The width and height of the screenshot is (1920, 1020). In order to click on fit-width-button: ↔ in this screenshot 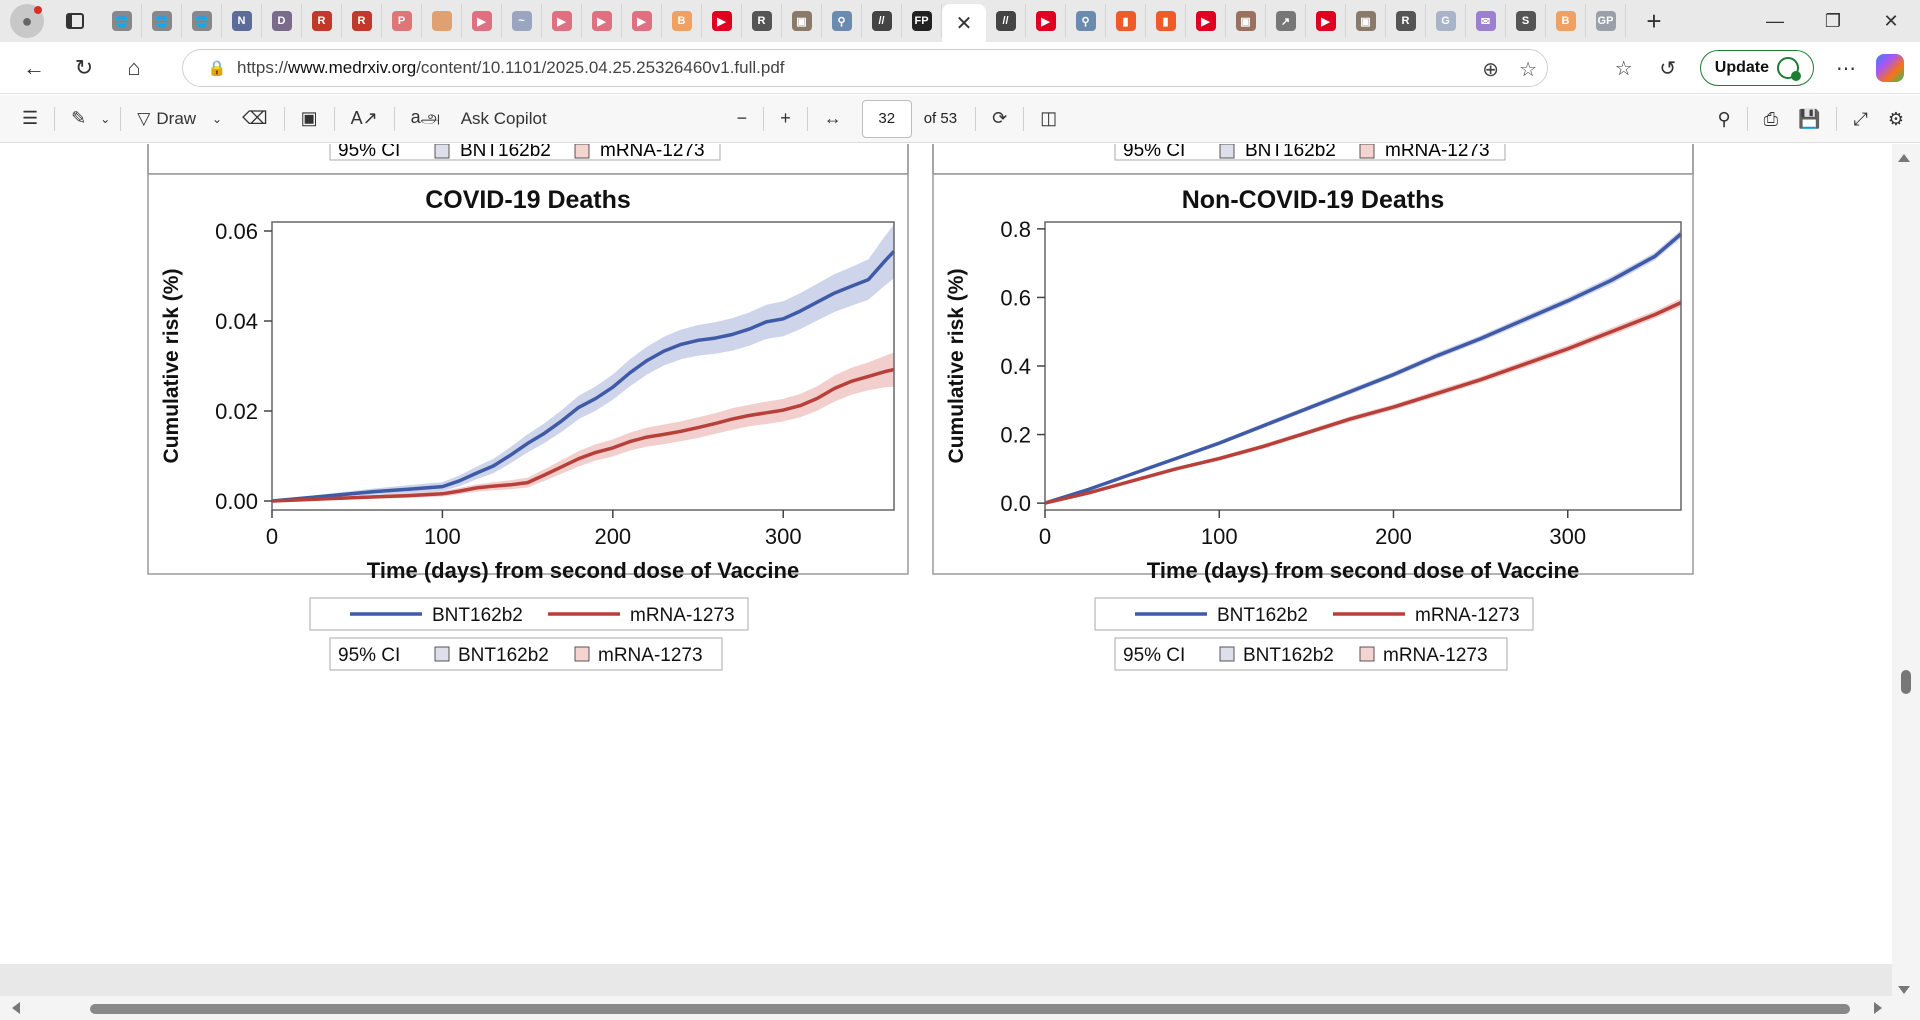, I will do `click(833, 119)`.